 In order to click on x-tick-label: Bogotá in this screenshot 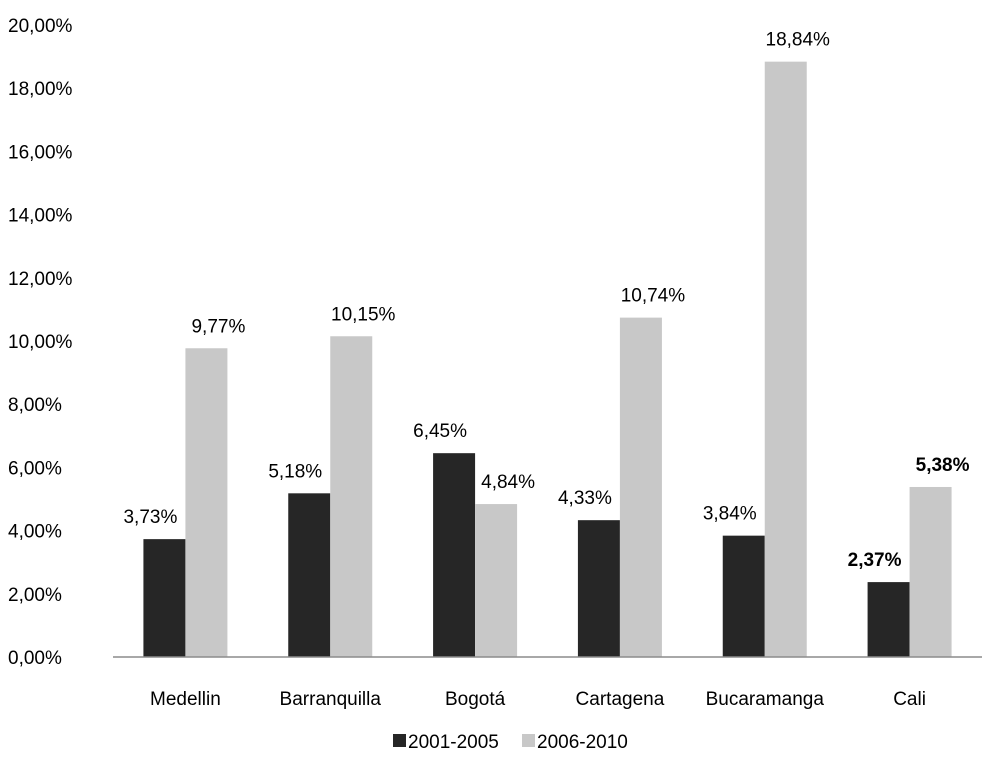, I will do `click(475, 699)`.